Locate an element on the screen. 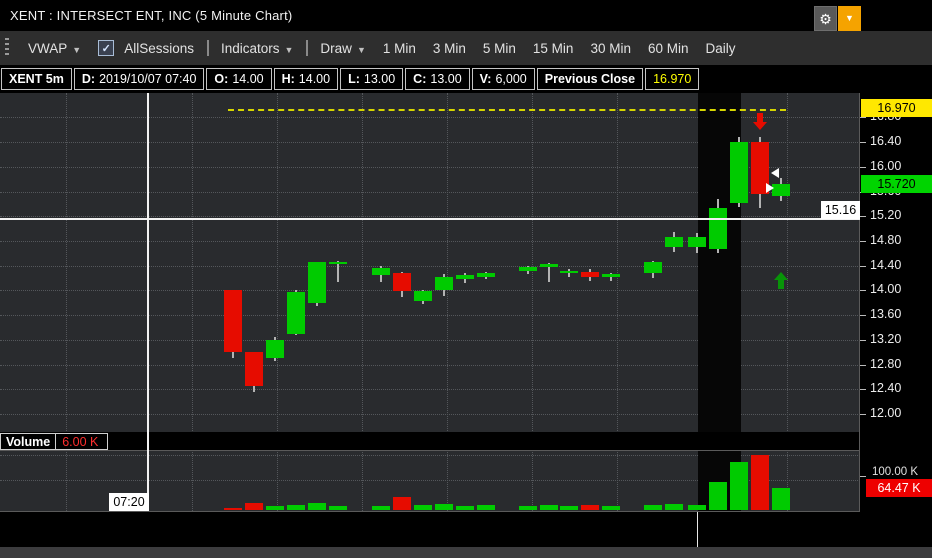  vwap-dropdown: VWAP ▼ is located at coordinates (55, 48).